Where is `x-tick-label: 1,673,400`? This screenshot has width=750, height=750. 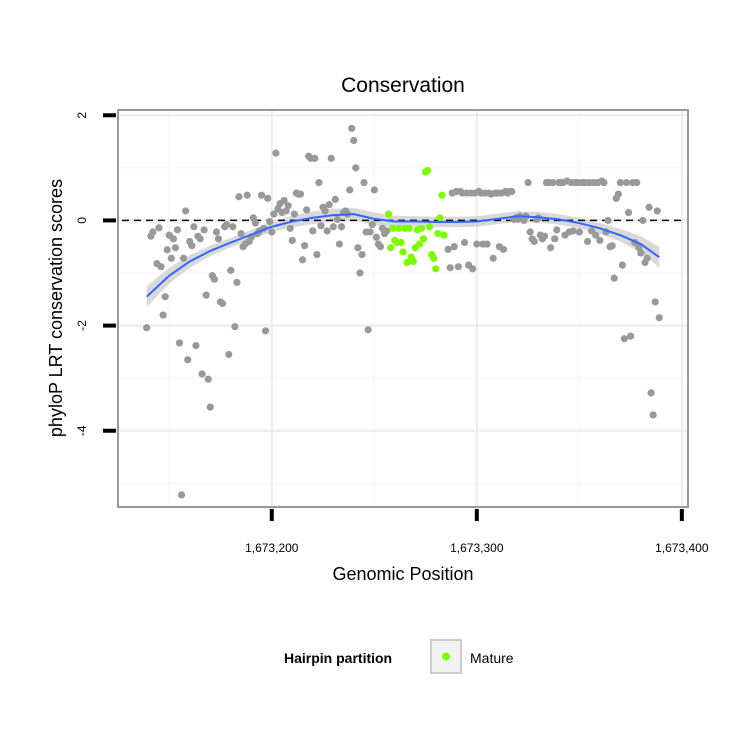
x-tick-label: 1,673,400 is located at coordinates (682, 548).